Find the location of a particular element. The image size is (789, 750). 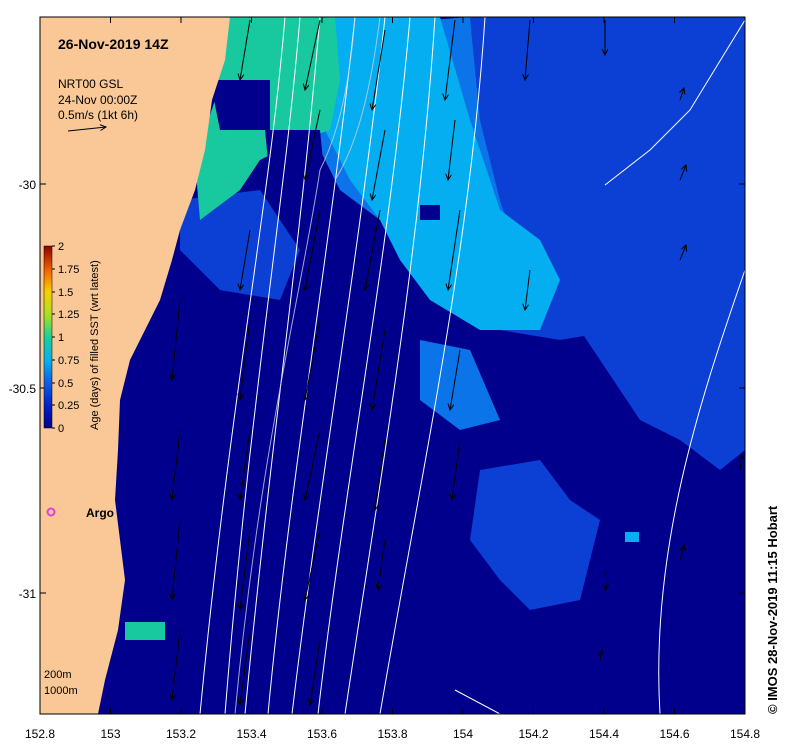

x-tick-label: 154.8 is located at coordinates (745, 734).